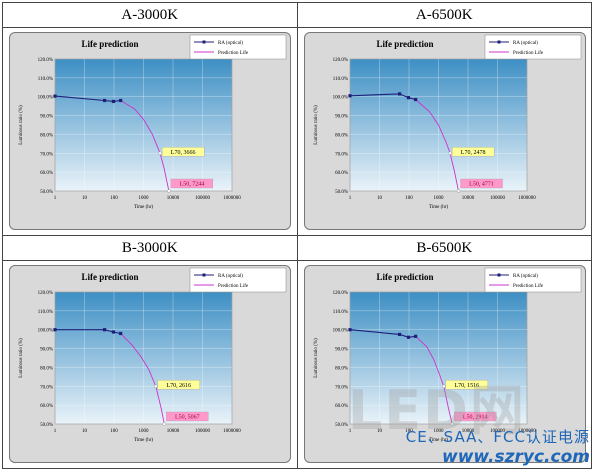  I want to click on annotation-label: L70, 2616, so click(178, 386).